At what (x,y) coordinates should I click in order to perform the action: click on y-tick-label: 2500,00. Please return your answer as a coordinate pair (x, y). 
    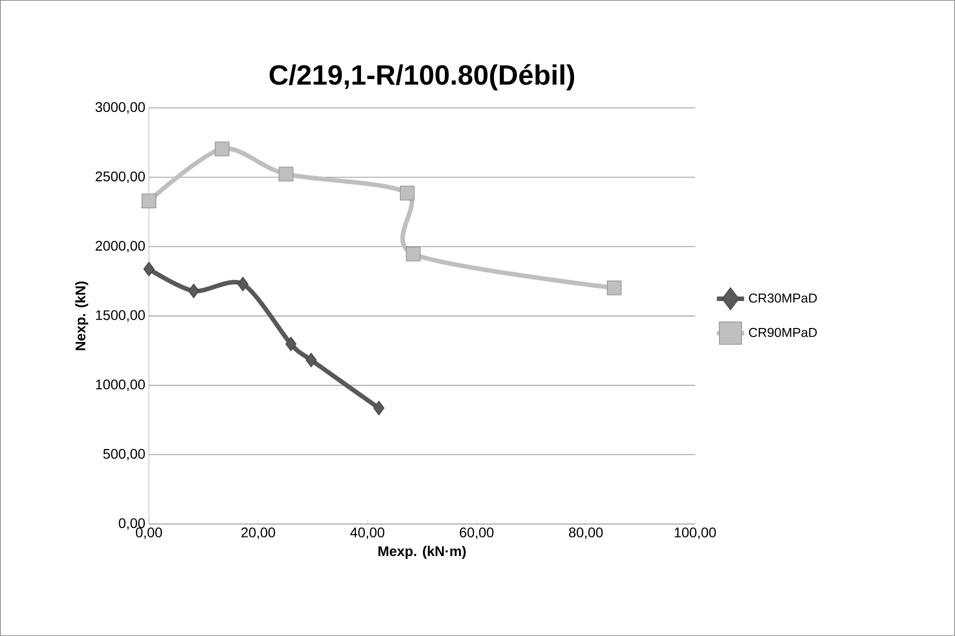
    Looking at the image, I should click on (120, 178).